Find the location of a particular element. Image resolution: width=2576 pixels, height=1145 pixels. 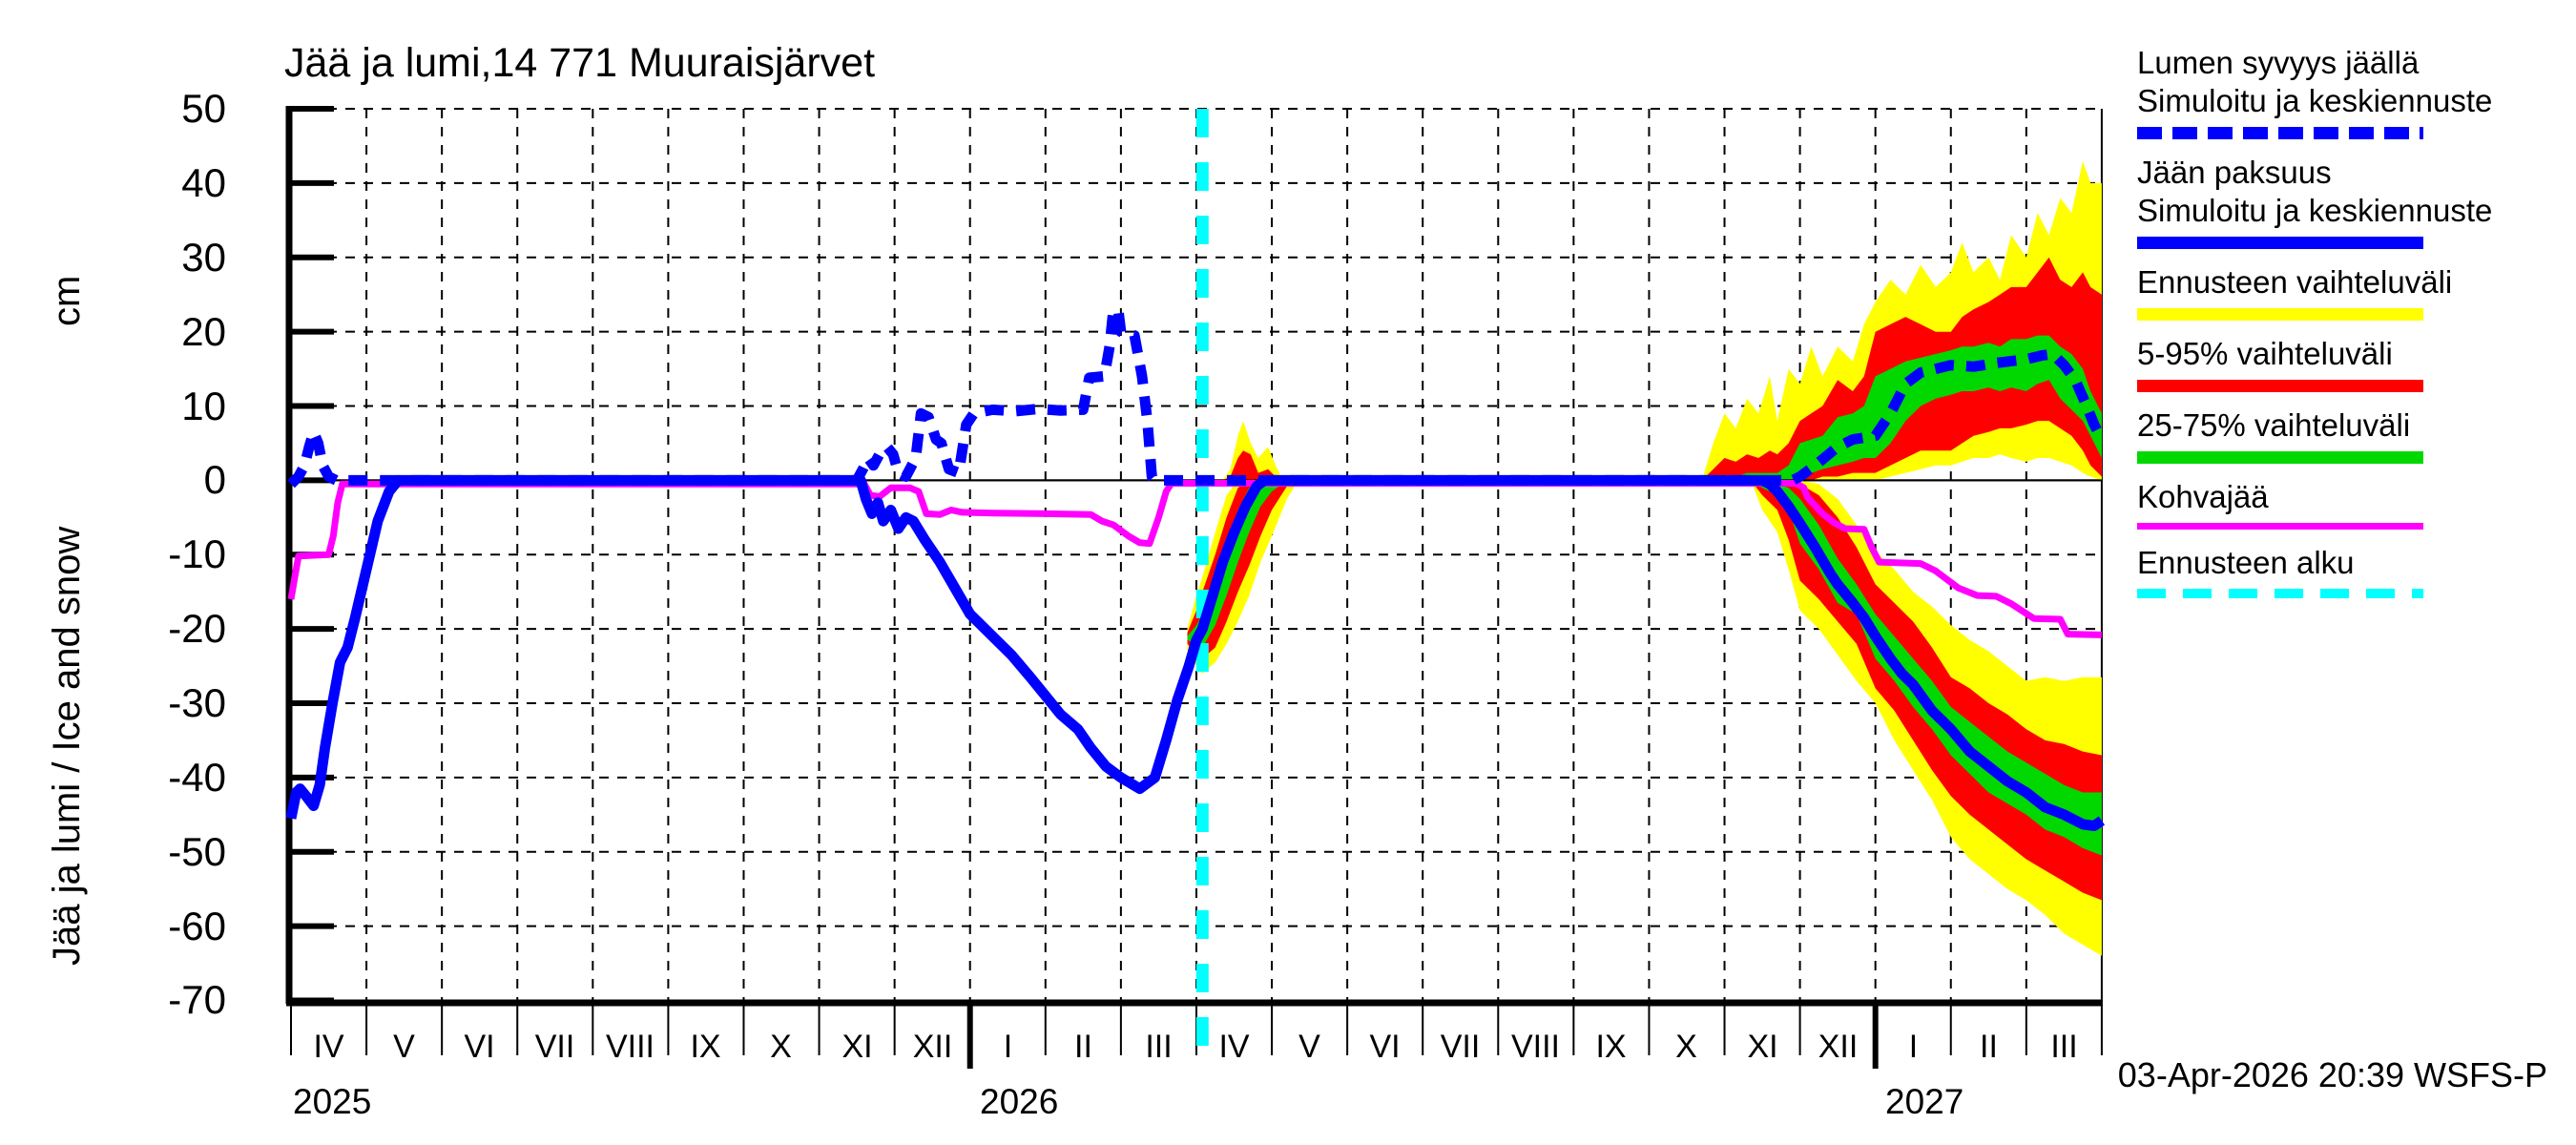

legend-item-label: Jään paksuus is located at coordinates (2234, 172).